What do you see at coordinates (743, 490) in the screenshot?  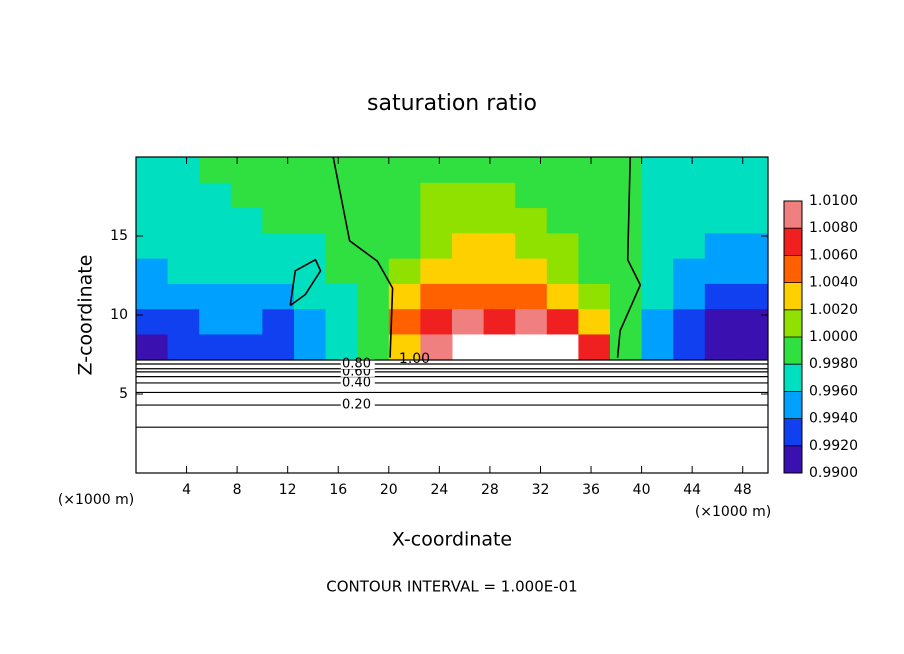 I see `x-tick-label: 48` at bounding box center [743, 490].